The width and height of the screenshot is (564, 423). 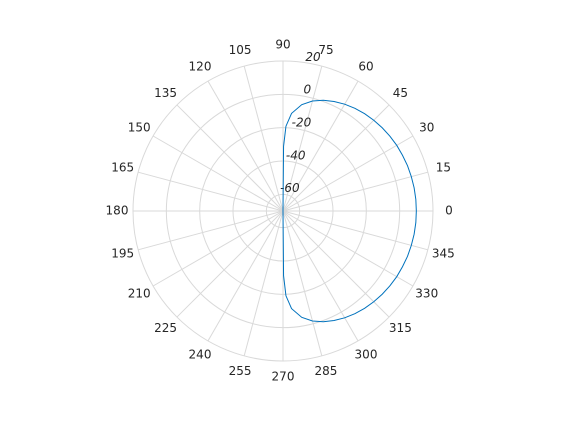 What do you see at coordinates (240, 371) in the screenshot?
I see `theta-tick-label: 255` at bounding box center [240, 371].